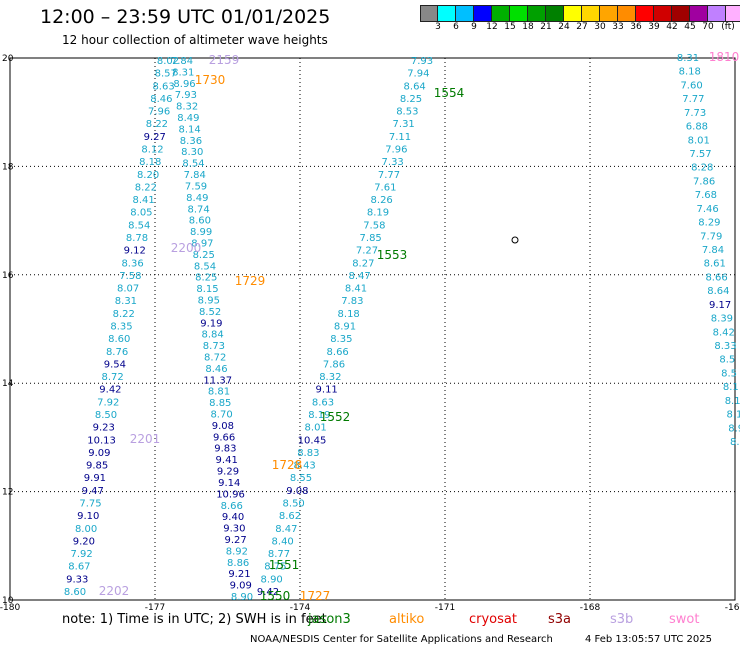 Image resolution: width=740 pixels, height=650 pixels. Describe the element at coordinates (95, 478) in the screenshot. I see `wave-height-label: 9.91` at that location.